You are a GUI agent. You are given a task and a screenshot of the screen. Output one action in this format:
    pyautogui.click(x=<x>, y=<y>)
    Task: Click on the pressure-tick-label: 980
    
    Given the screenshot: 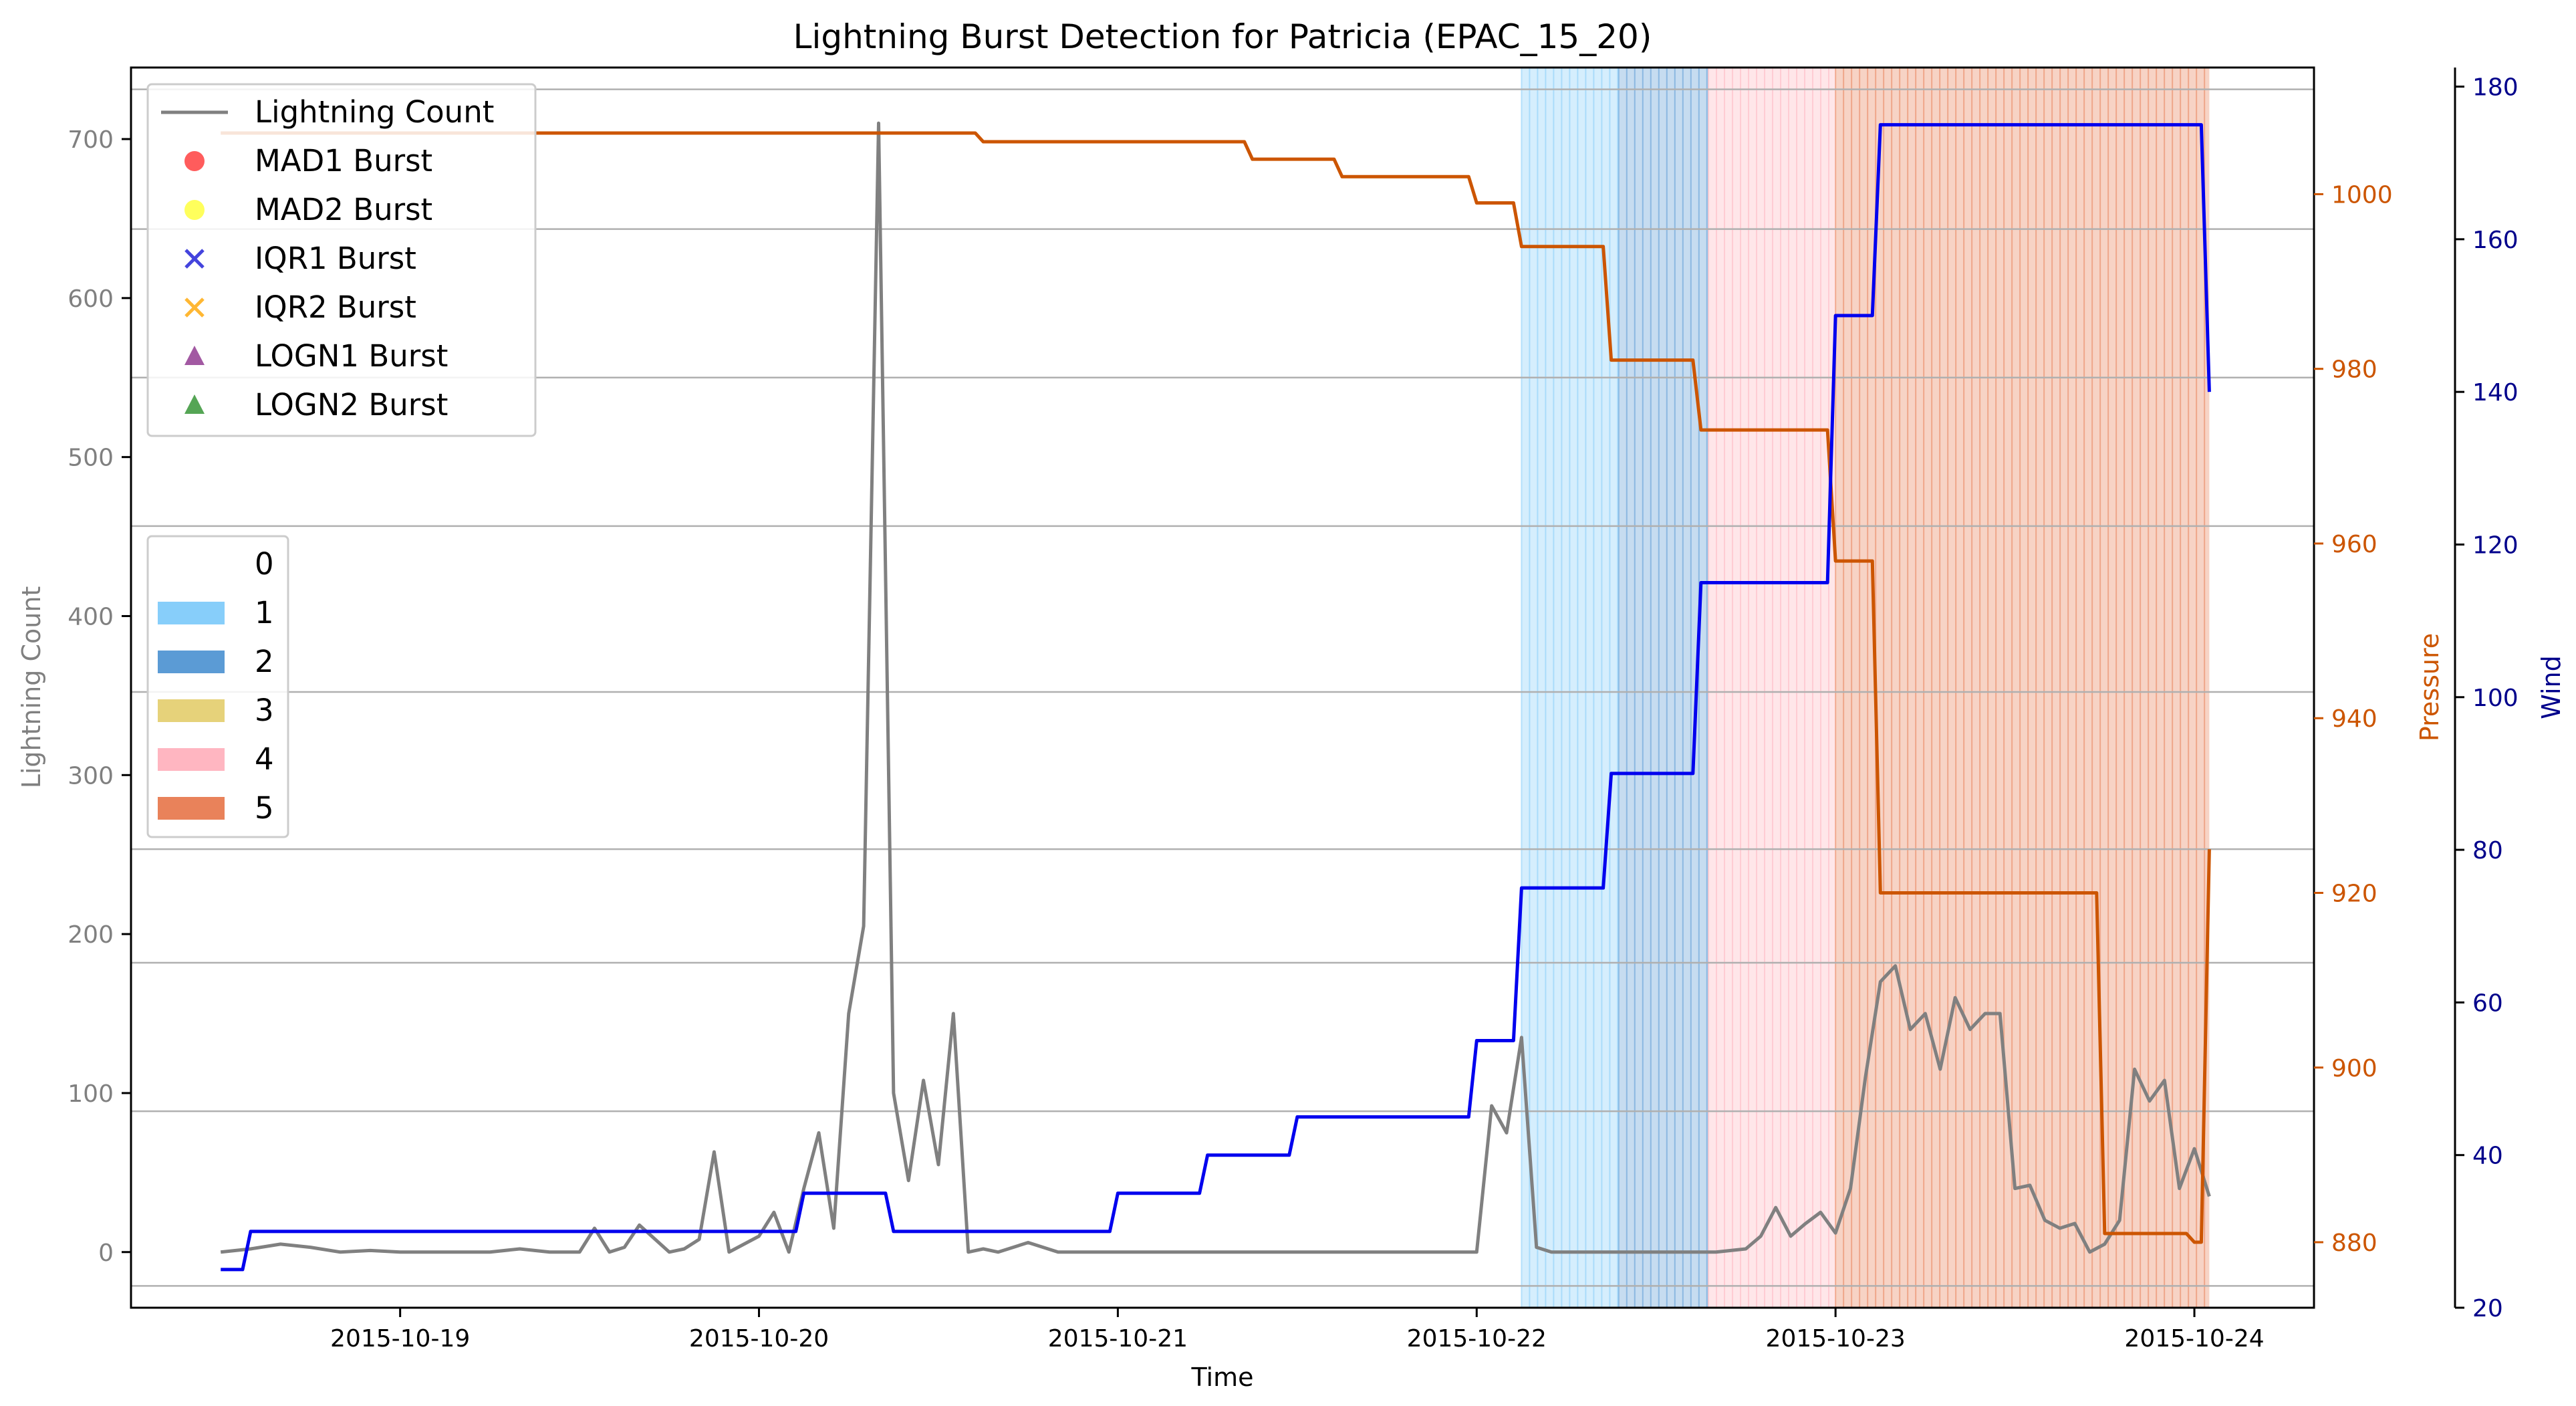 What is the action you would take?
    pyautogui.click(x=2354, y=370)
    